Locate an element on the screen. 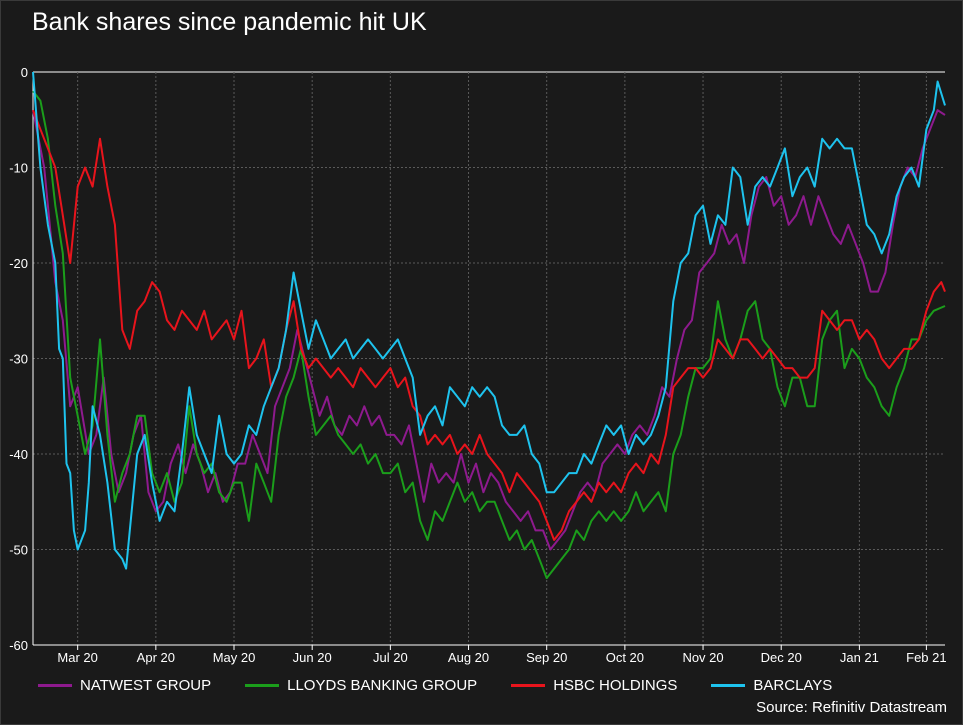  x-tick-label: Nov 20 is located at coordinates (702, 657).